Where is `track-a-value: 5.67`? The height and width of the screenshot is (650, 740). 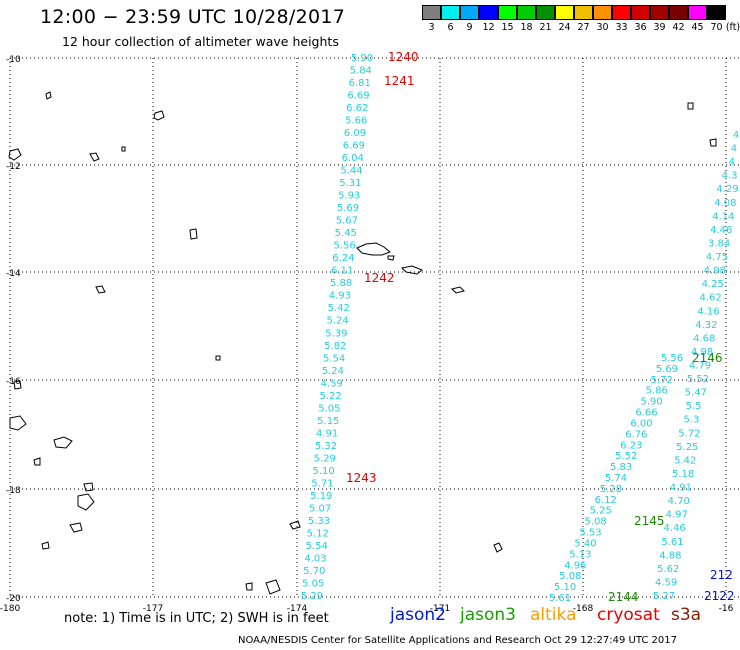
track-a-value: 5.67 is located at coordinates (347, 221).